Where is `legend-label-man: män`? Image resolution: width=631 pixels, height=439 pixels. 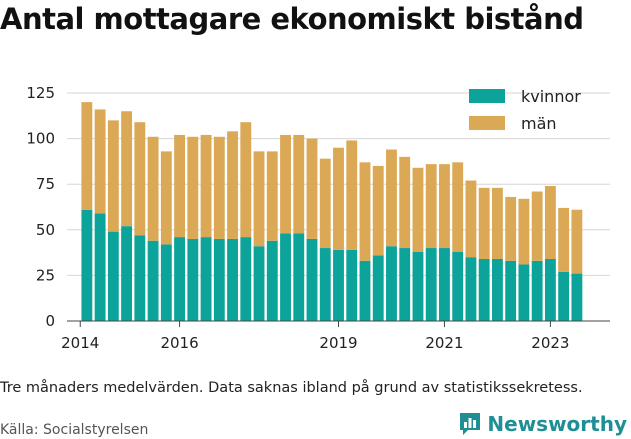
legend-label-man: män is located at coordinates (539, 123).